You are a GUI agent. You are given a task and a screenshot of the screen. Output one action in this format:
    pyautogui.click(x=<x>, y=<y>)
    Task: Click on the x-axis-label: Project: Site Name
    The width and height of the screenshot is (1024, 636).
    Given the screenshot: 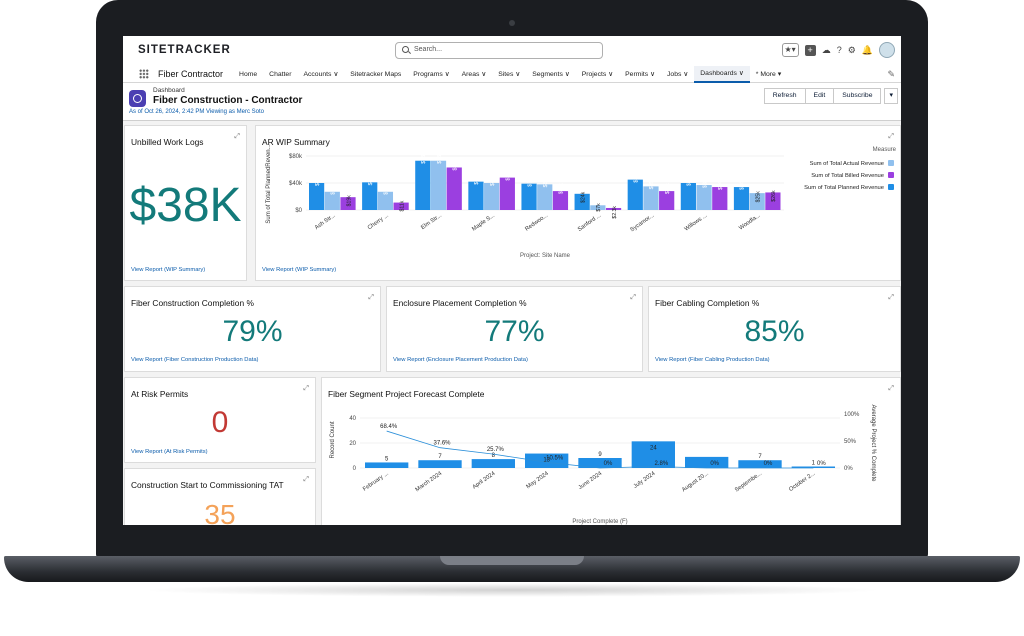 What is the action you would take?
    pyautogui.click(x=545, y=256)
    